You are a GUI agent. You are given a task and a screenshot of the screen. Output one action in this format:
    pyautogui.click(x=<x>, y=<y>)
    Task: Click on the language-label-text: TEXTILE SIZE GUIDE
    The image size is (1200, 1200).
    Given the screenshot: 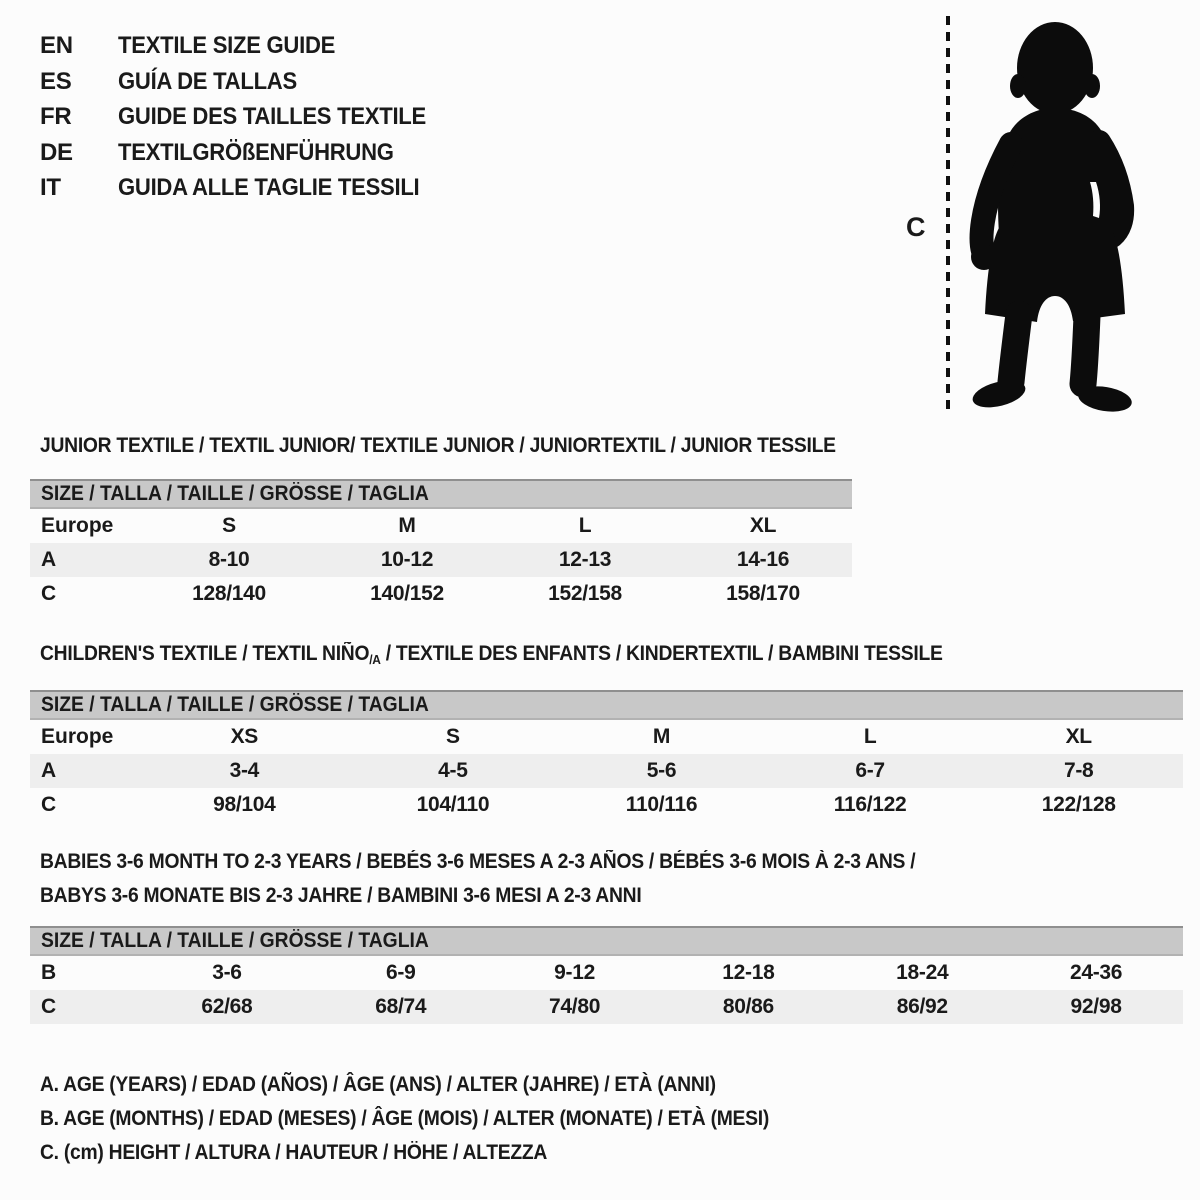 What is the action you would take?
    pyautogui.click(x=227, y=45)
    